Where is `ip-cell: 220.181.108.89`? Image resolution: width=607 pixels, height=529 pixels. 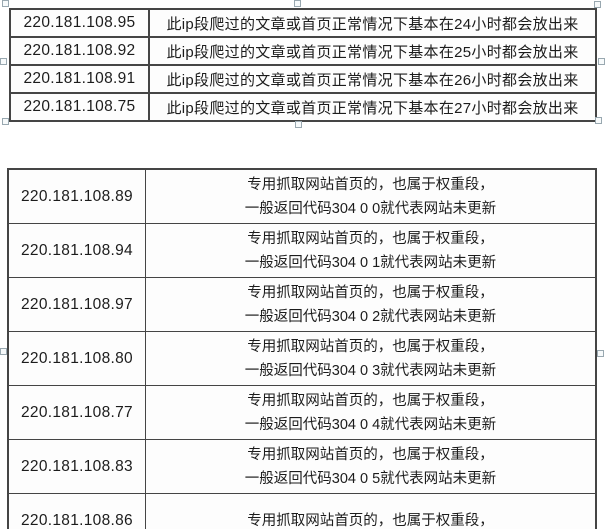
ip-cell: 220.181.108.89 is located at coordinates (77, 196).